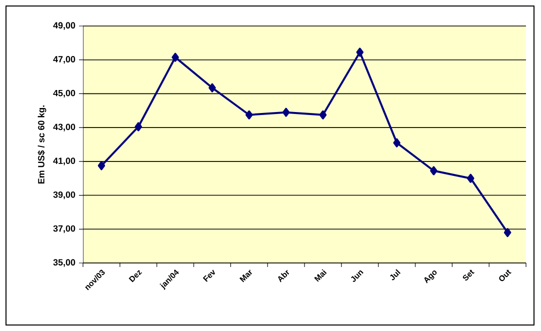 The width and height of the screenshot is (541, 331). Describe the element at coordinates (64, 94) in the screenshot. I see `y-tick-label: 45,00` at that location.